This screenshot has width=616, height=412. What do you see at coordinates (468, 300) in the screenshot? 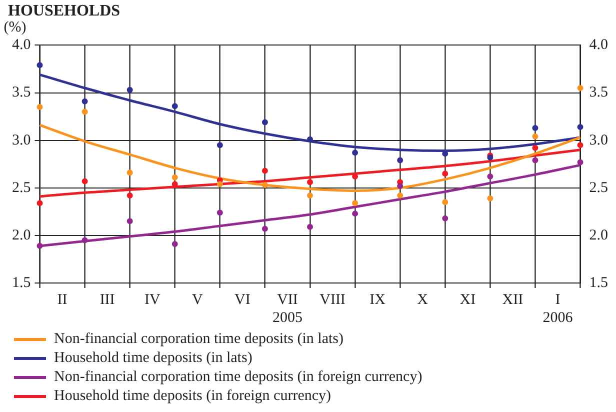
I see `x-tick-label: XI` at bounding box center [468, 300].